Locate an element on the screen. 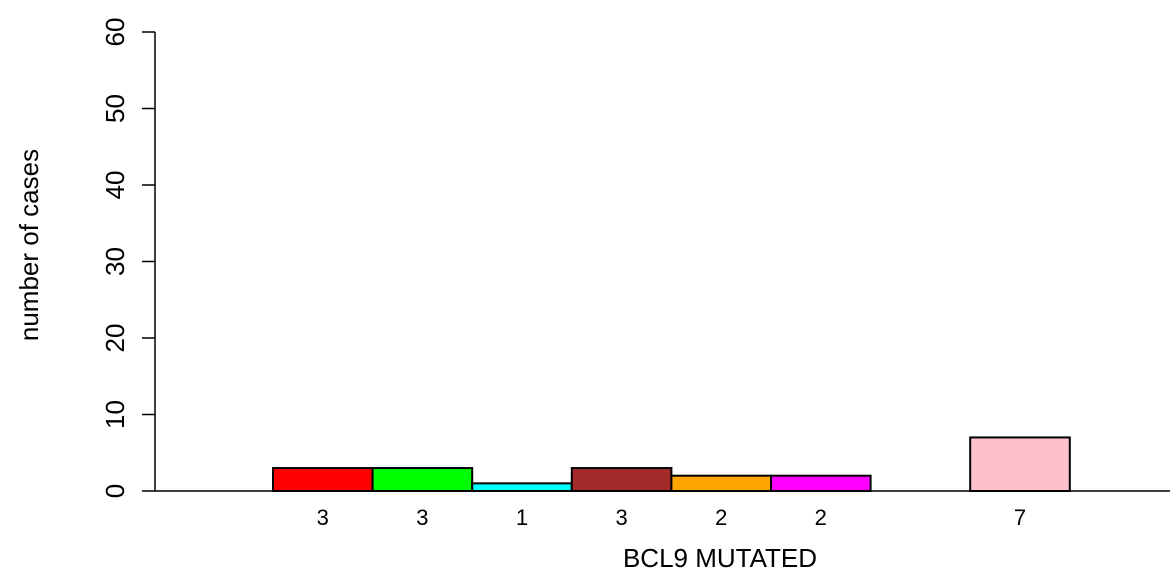  y-tick-label: 40 is located at coordinates (115, 185).